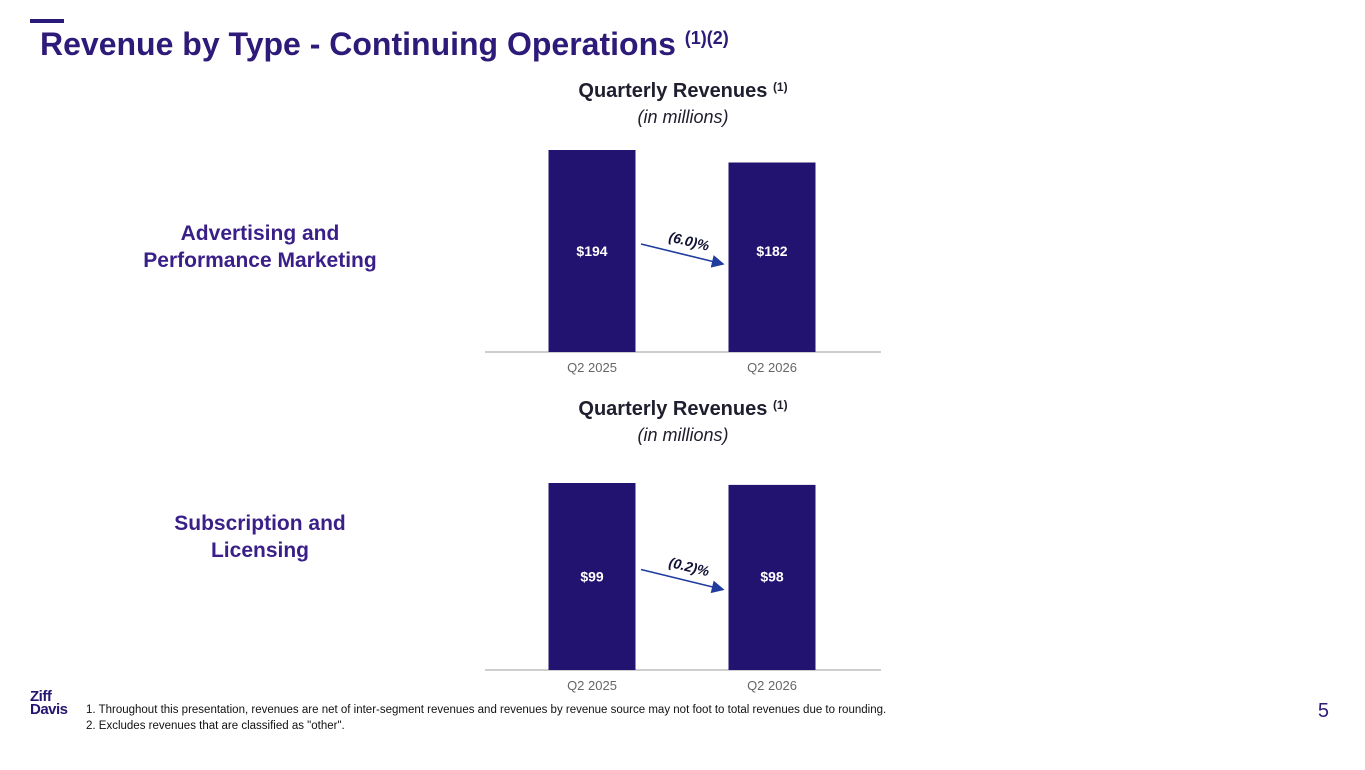 This screenshot has width=1365, height=770. I want to click on data-label: $182, so click(771, 251).